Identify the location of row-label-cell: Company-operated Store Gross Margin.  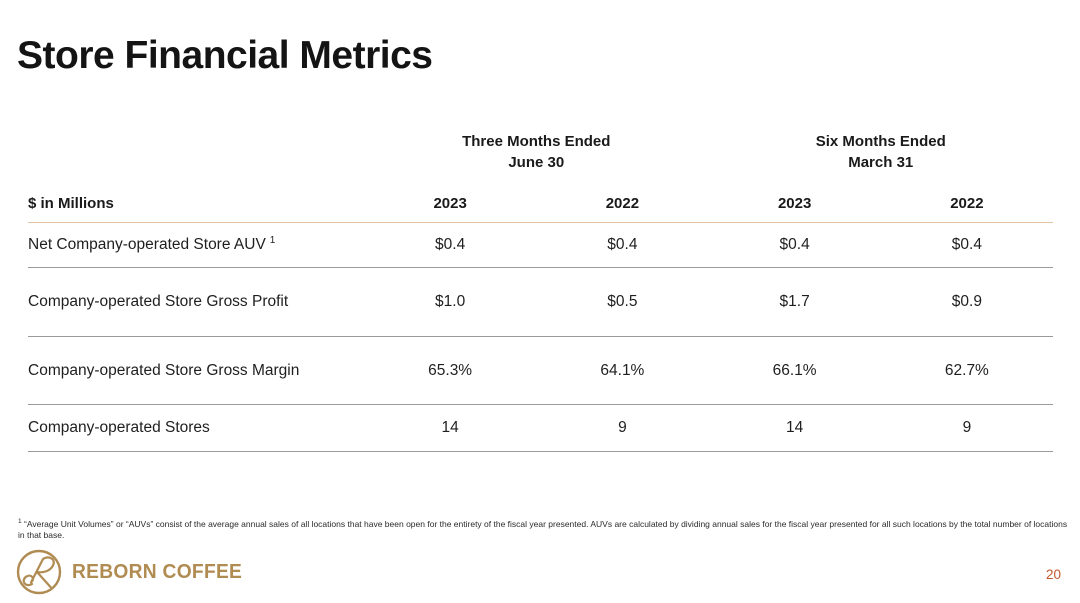
(196, 370).